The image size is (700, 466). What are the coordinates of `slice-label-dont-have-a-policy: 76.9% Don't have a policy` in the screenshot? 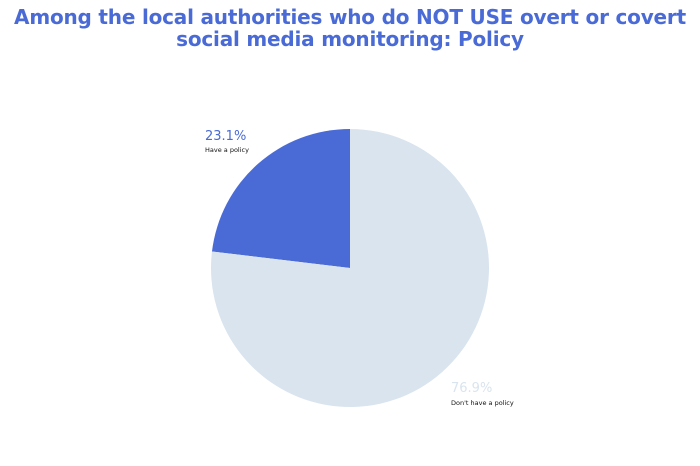 It's located at (482, 394).